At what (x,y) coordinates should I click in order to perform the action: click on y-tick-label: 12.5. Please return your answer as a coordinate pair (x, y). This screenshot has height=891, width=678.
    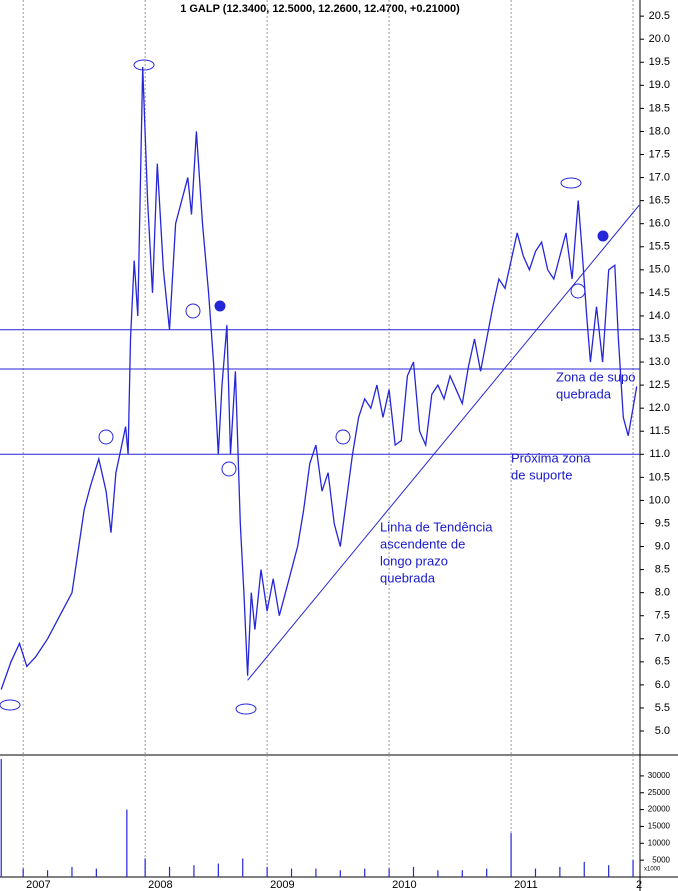
    Looking at the image, I should click on (659, 385).